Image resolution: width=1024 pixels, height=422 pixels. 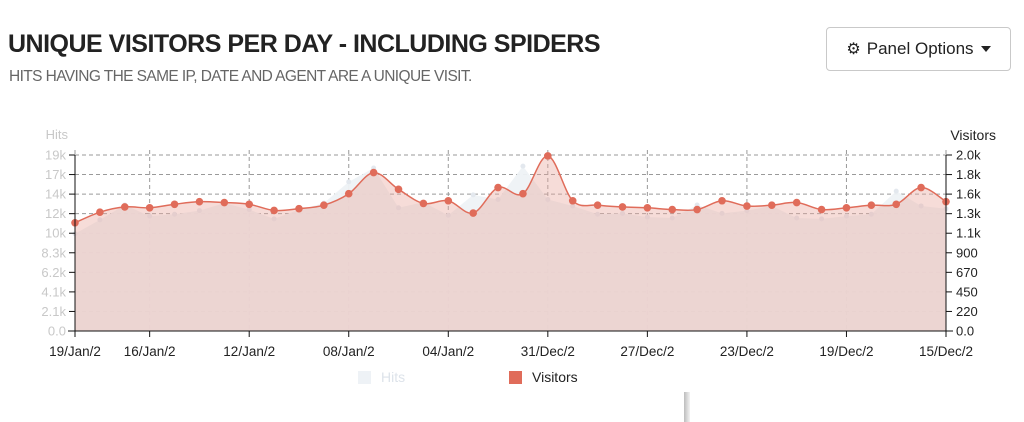 I want to click on y-left-tick-label: 10k, so click(x=55, y=233).